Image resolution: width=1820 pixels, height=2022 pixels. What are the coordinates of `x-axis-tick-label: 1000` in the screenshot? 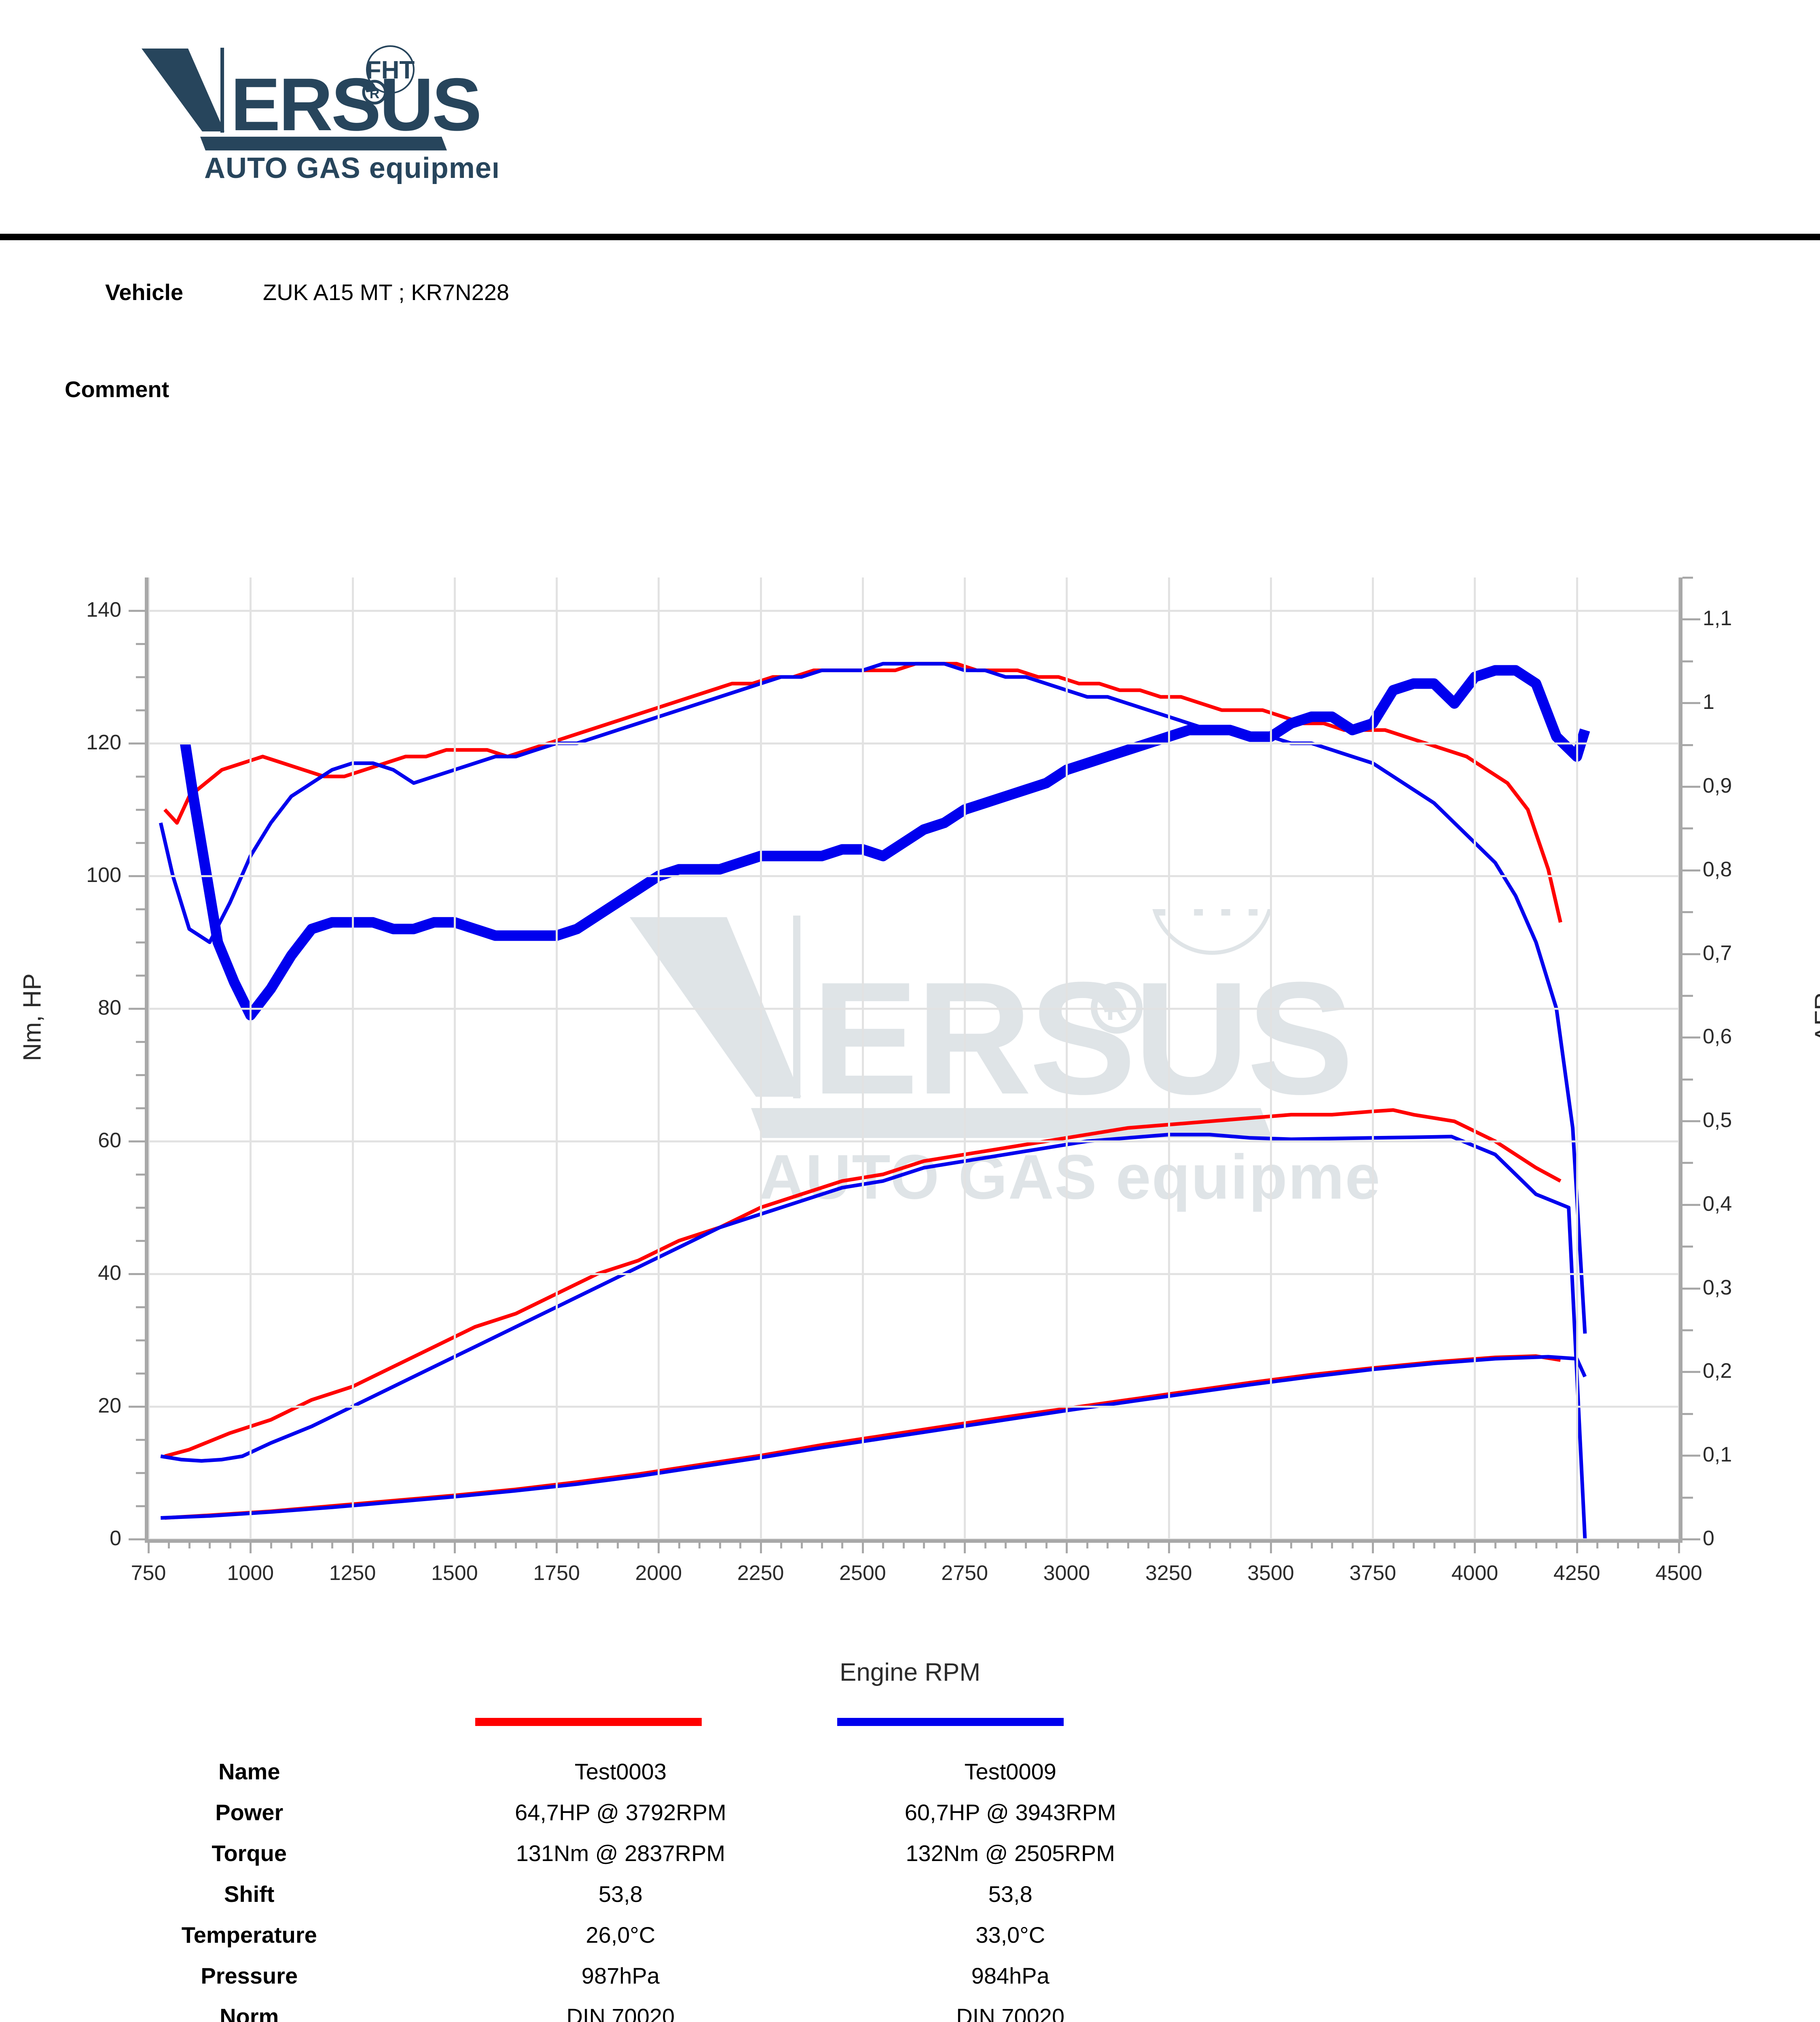 It's located at (250, 1573).